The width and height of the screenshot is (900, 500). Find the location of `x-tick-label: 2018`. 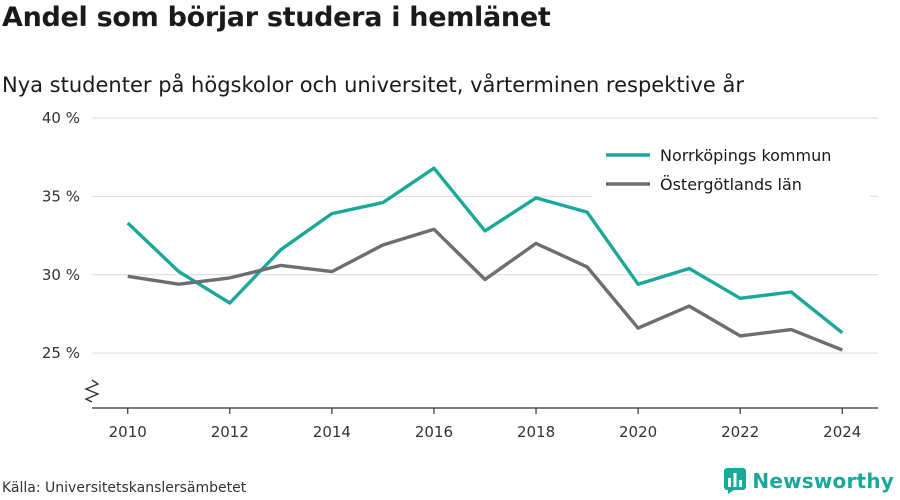

x-tick-label: 2018 is located at coordinates (536, 432).